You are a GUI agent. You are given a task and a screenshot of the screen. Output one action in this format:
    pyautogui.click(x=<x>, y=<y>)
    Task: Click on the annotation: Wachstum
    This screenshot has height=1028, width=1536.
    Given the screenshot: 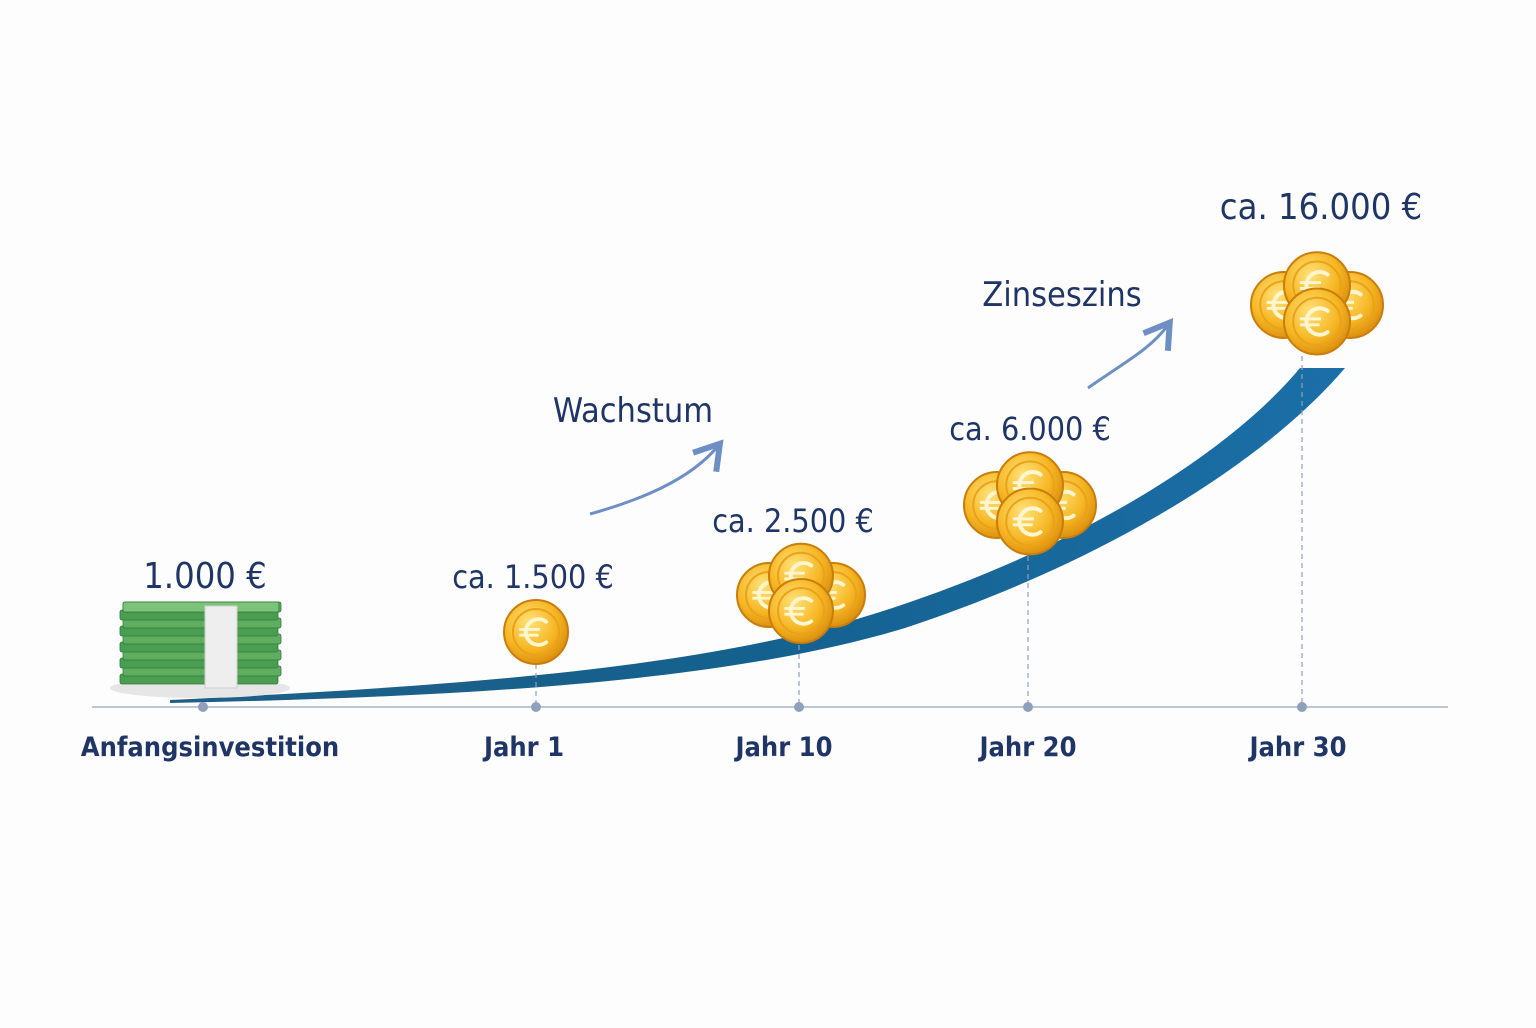 What is the action you would take?
    pyautogui.click(x=633, y=411)
    